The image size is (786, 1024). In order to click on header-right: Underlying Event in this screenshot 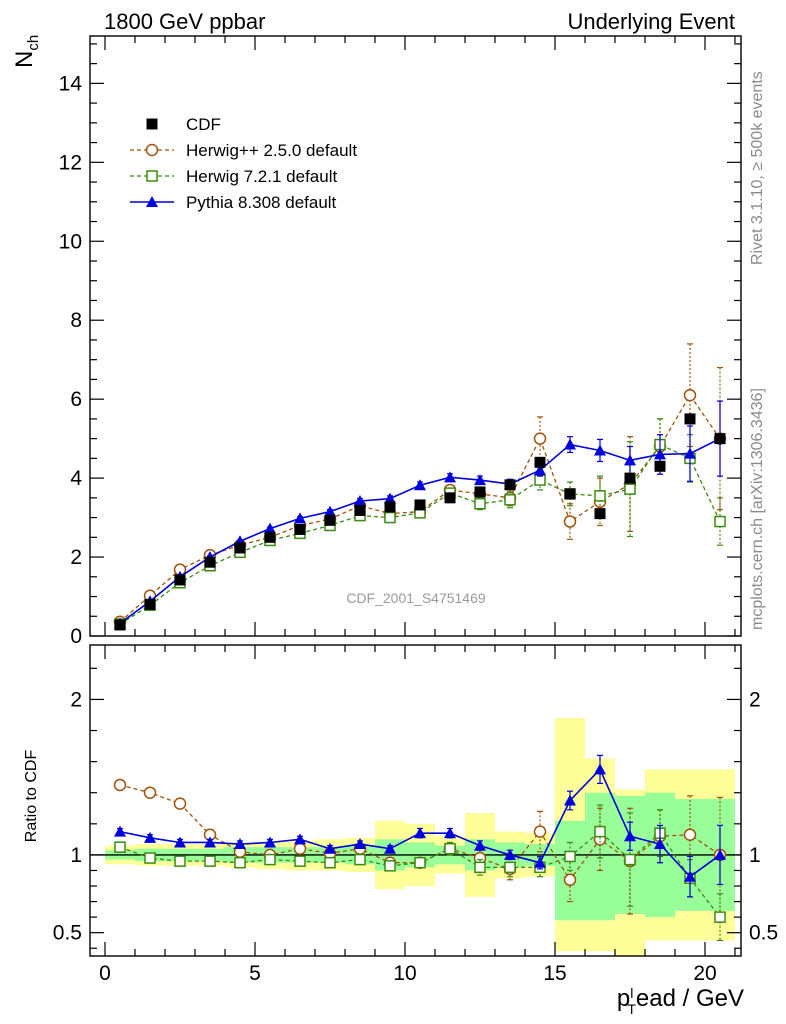, I will do `click(651, 21)`.